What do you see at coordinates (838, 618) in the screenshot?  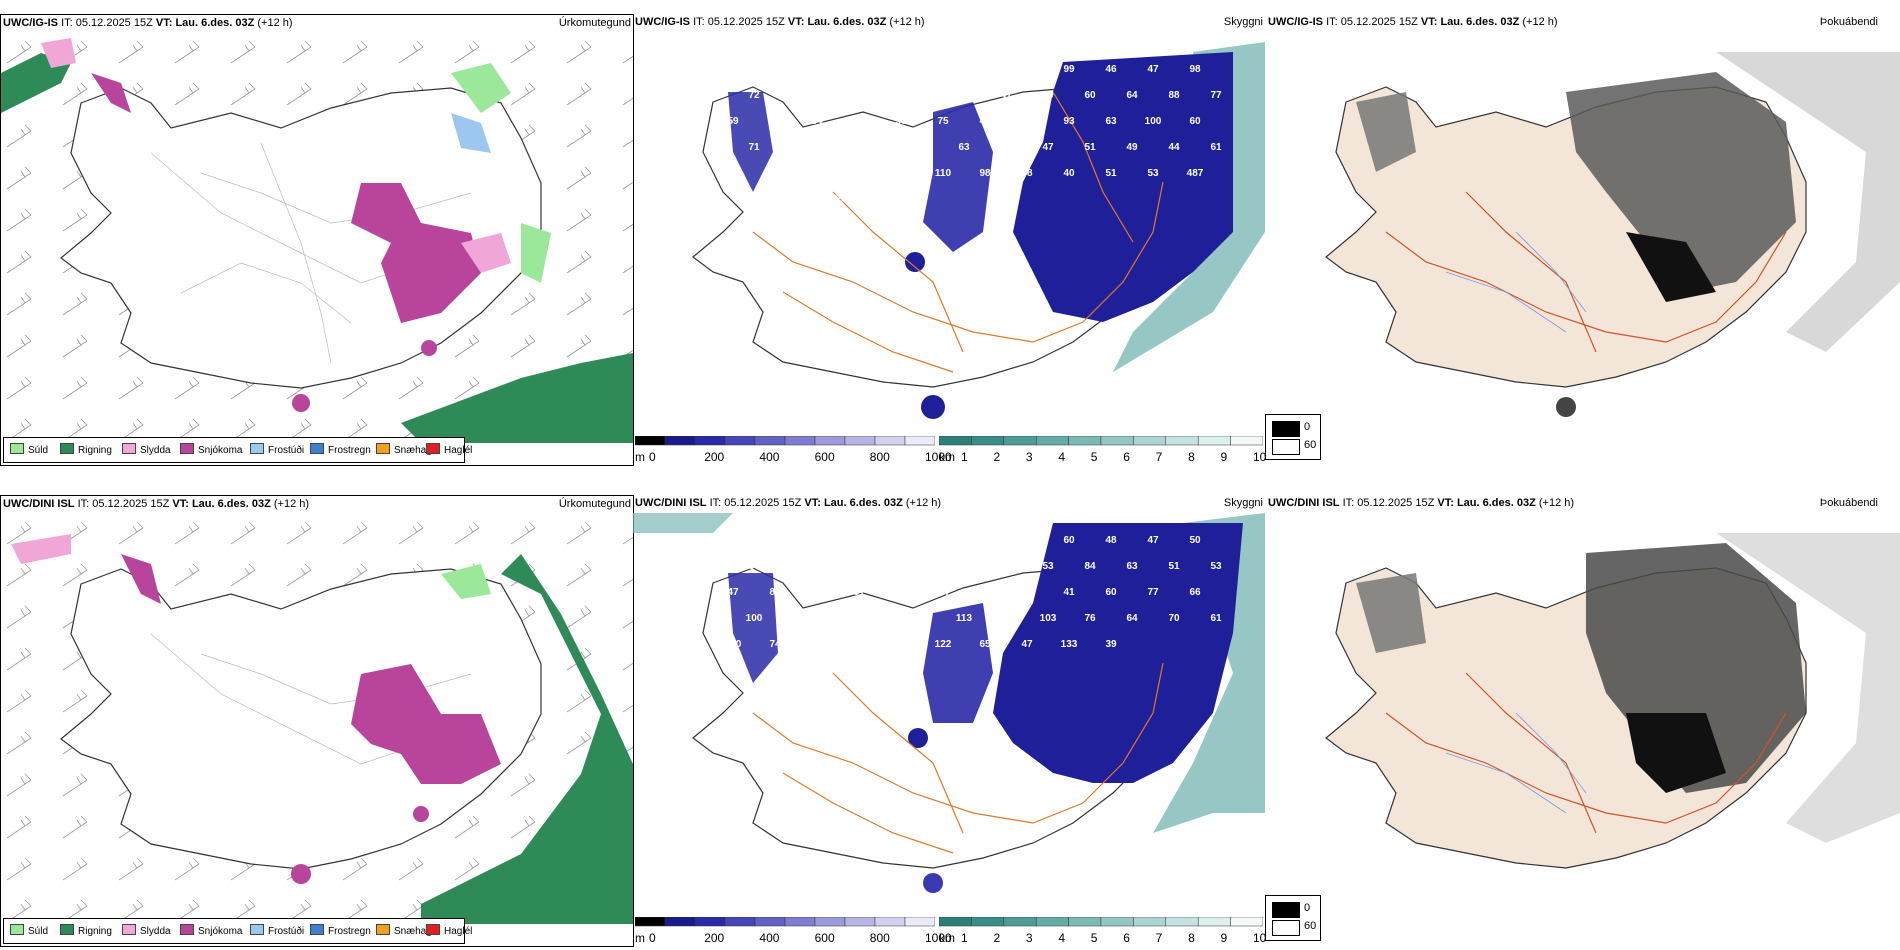 I see `cloud-base-value: 124` at bounding box center [838, 618].